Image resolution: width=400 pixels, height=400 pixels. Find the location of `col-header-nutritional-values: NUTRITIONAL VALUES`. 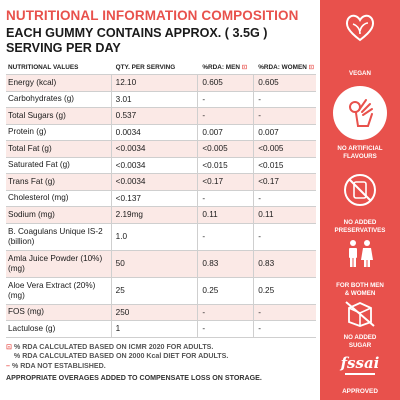

col-header-nutritional-values: NUTRITIONAL VALUES is located at coordinates (43, 67).